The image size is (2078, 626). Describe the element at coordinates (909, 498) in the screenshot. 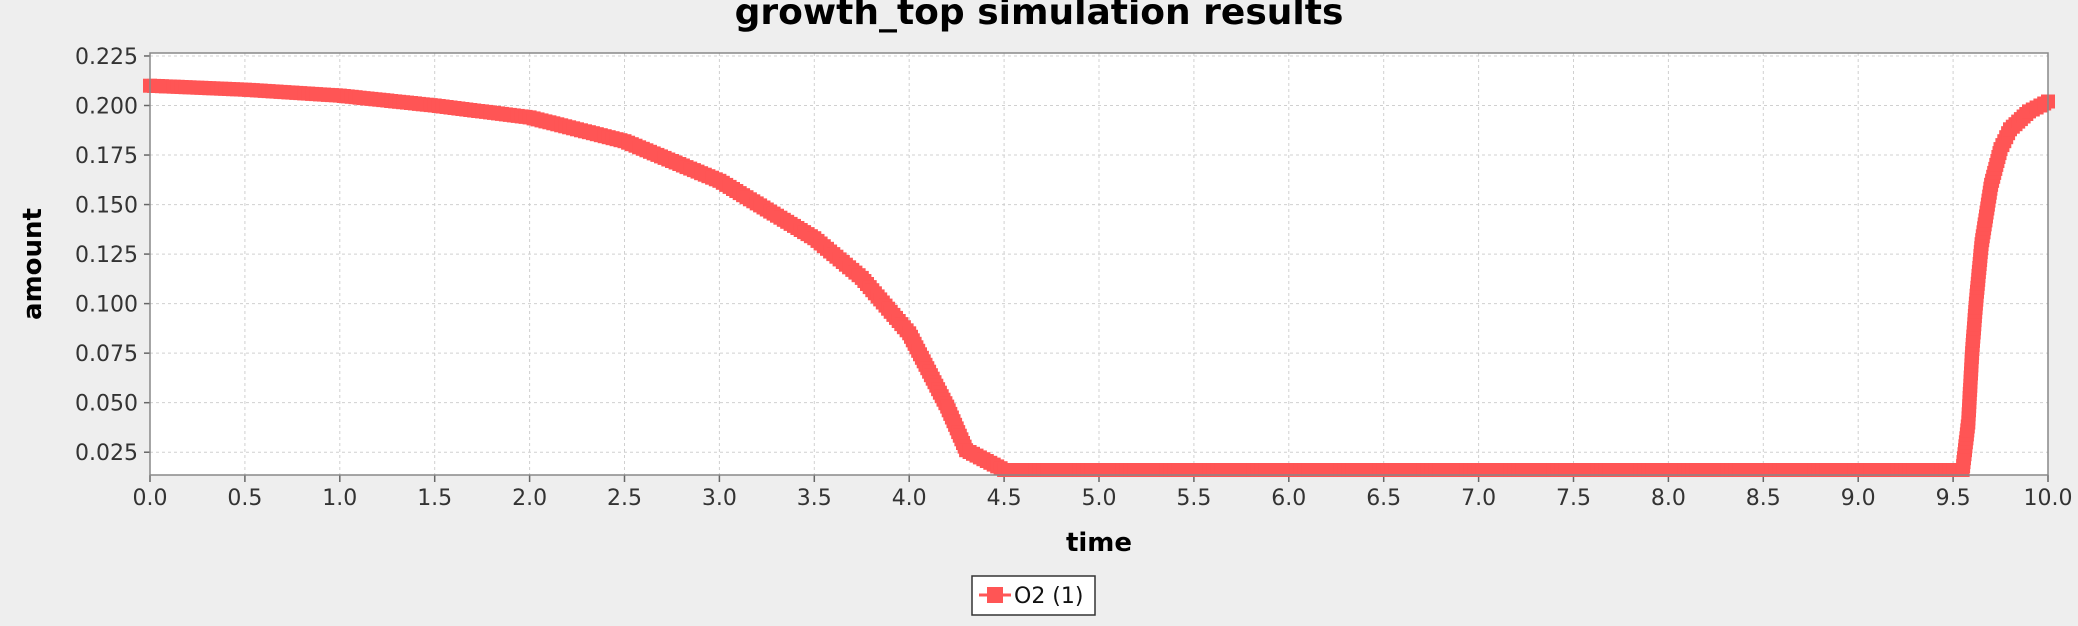

I see `x-tick-label: 4.0` at that location.